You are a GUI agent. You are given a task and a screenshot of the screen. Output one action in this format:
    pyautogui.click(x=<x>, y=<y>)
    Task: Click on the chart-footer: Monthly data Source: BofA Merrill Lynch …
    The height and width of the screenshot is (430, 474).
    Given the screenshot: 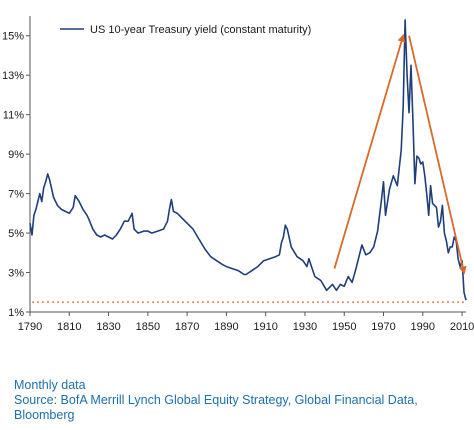 What is the action you would take?
    pyautogui.click(x=241, y=400)
    